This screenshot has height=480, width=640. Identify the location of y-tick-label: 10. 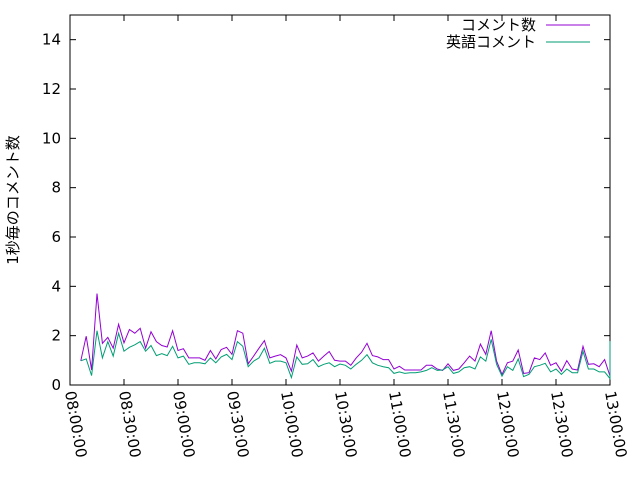
(51, 138).